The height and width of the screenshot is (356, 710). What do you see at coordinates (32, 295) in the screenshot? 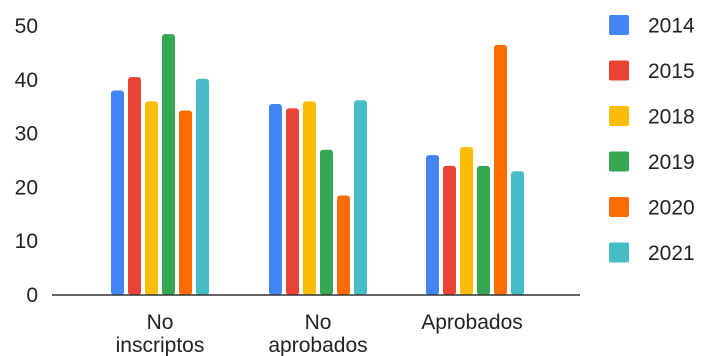
I see `y-tick-label: 0` at bounding box center [32, 295].